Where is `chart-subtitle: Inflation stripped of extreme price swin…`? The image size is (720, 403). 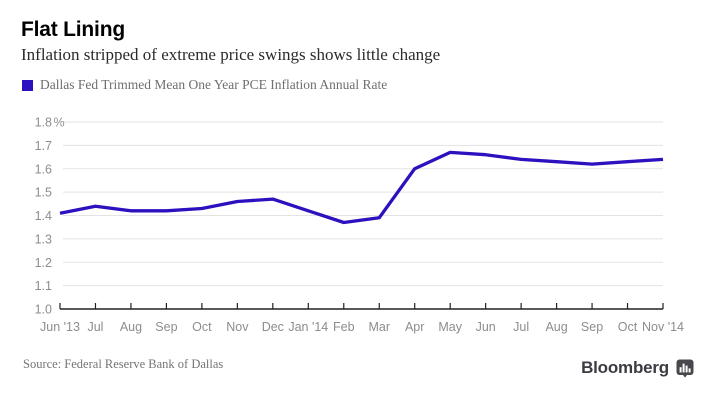 chart-subtitle: Inflation stripped of extreme price swin… is located at coordinates (231, 54).